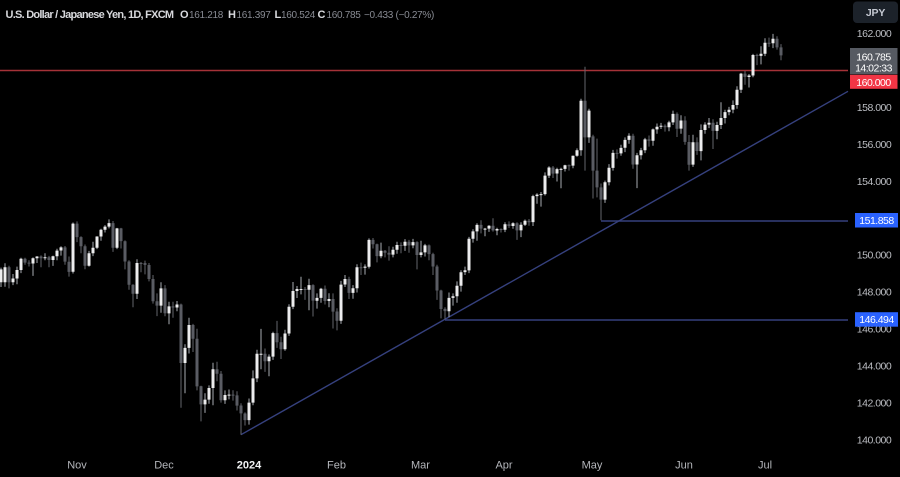 The width and height of the screenshot is (900, 477). I want to click on svg-text: 161.397, so click(254, 15).